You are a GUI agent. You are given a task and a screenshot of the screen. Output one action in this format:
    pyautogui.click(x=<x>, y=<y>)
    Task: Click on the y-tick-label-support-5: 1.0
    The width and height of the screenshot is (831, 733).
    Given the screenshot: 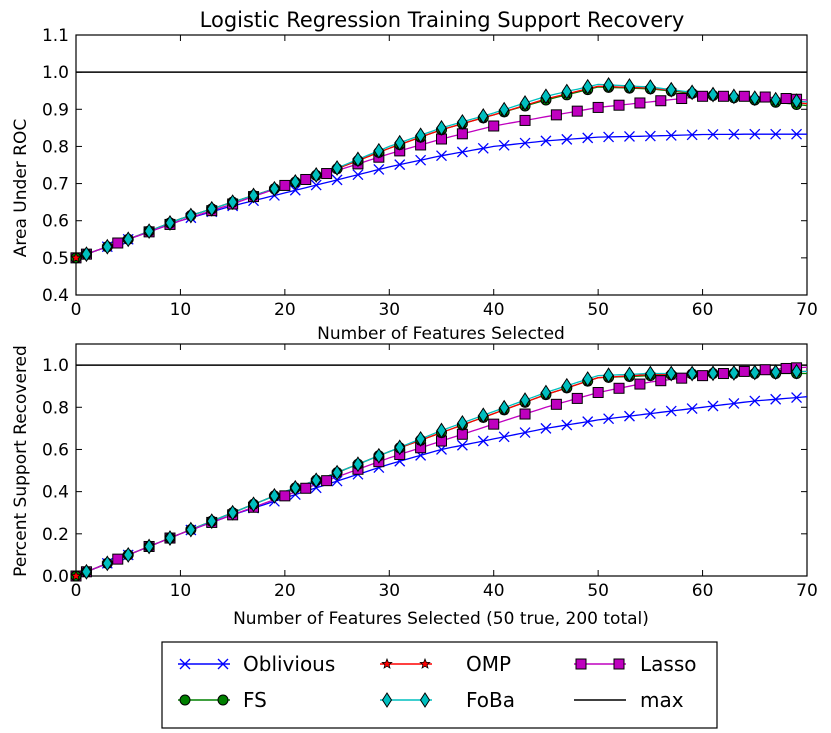 What is the action you would take?
    pyautogui.click(x=55, y=366)
    